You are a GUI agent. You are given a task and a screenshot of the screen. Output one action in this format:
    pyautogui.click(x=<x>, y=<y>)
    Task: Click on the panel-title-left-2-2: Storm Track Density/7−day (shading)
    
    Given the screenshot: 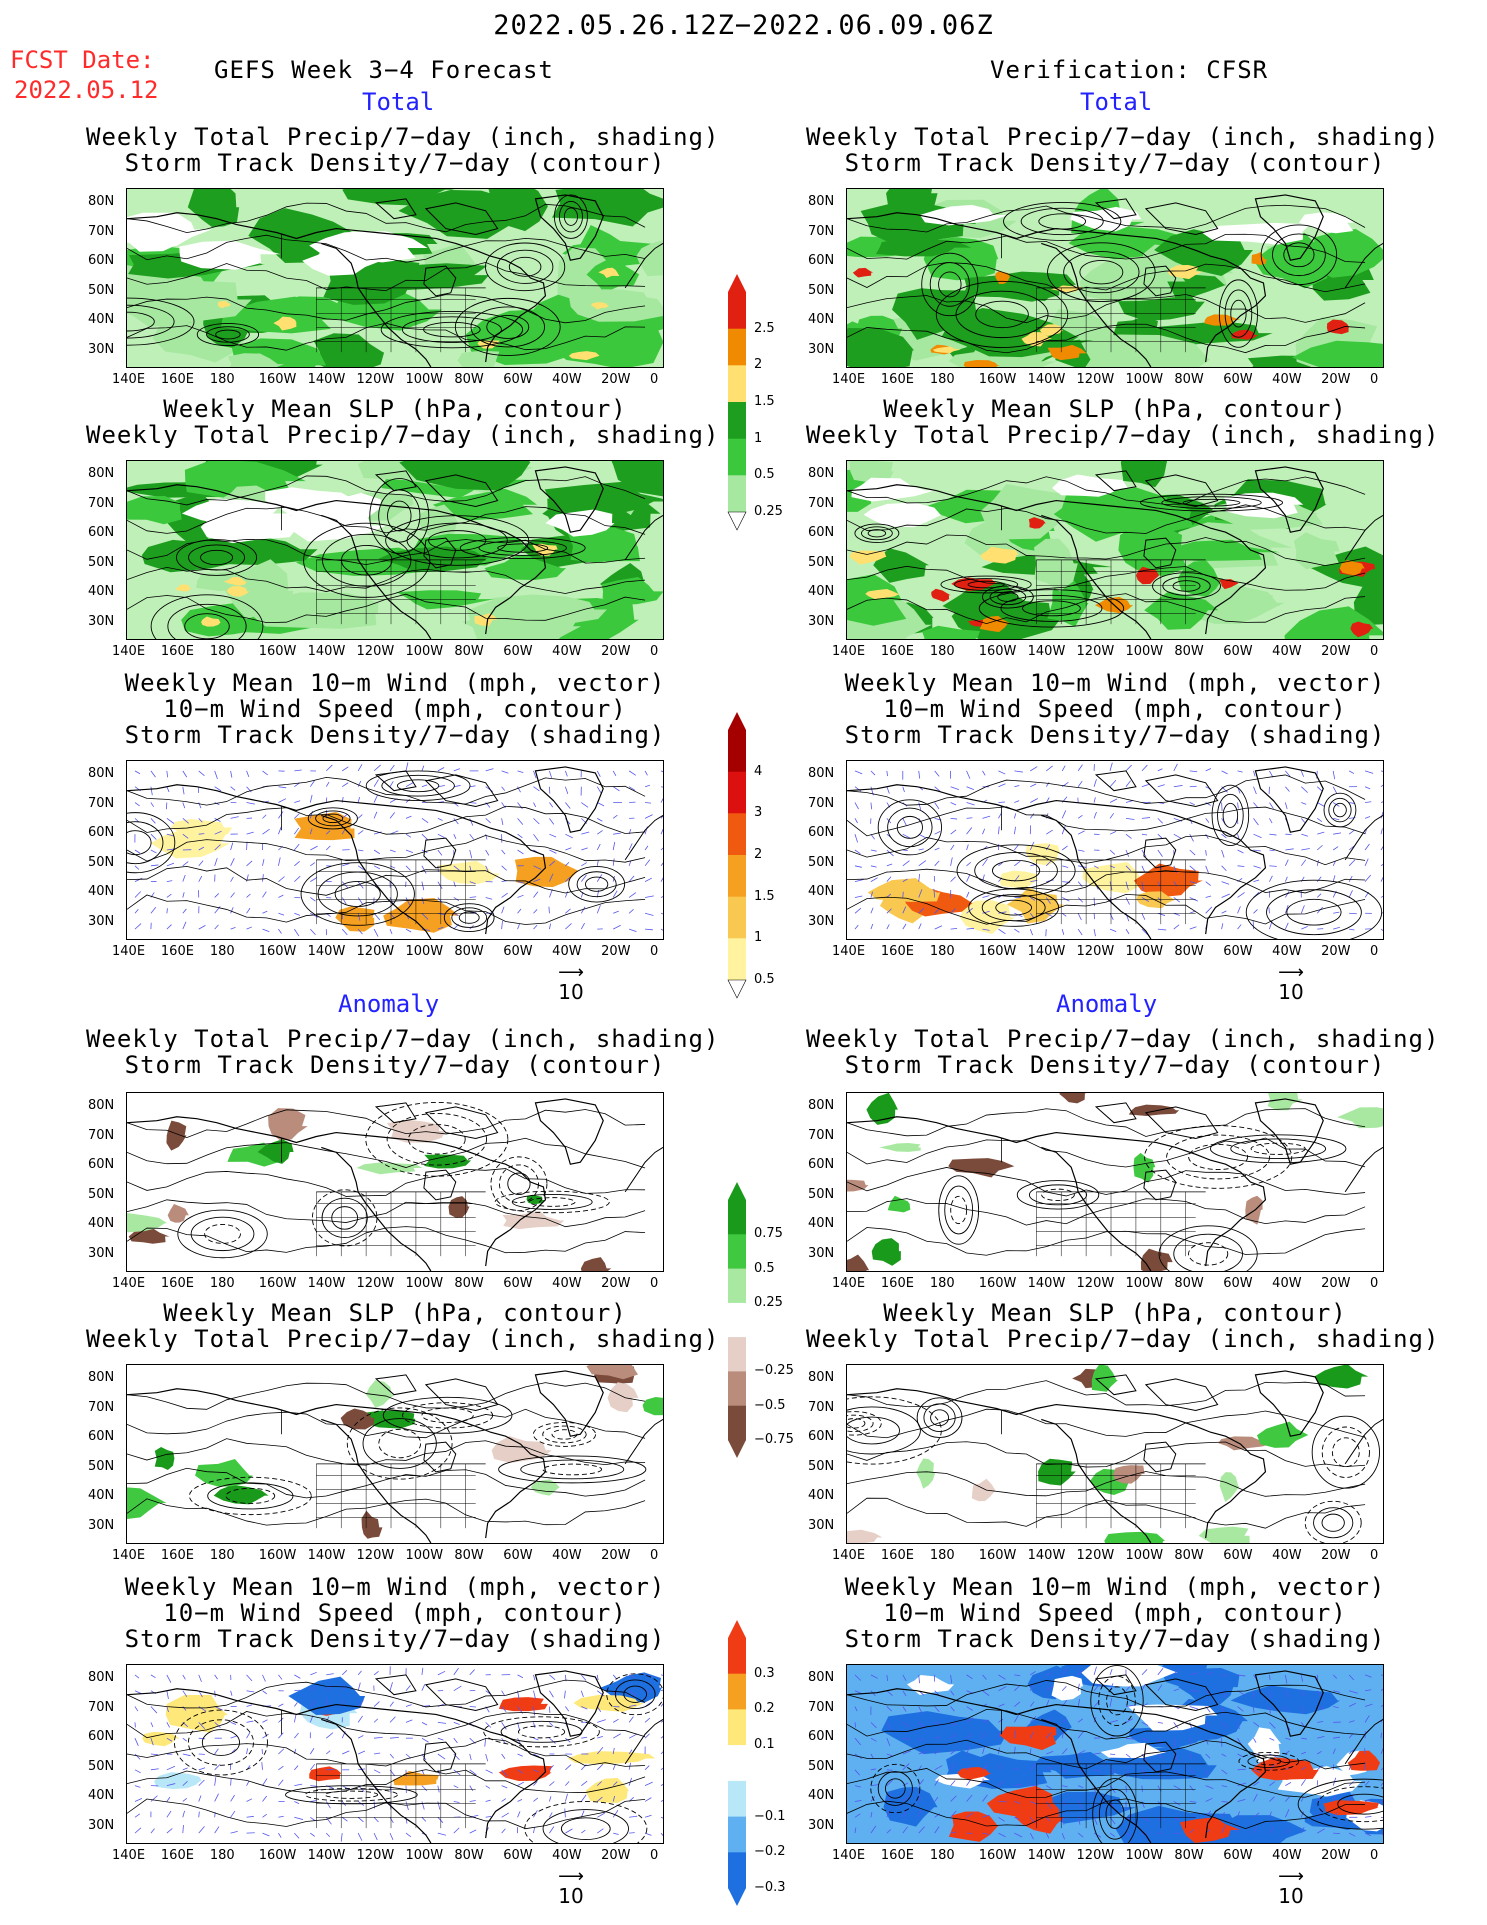 What is the action you would take?
    pyautogui.click(x=395, y=735)
    